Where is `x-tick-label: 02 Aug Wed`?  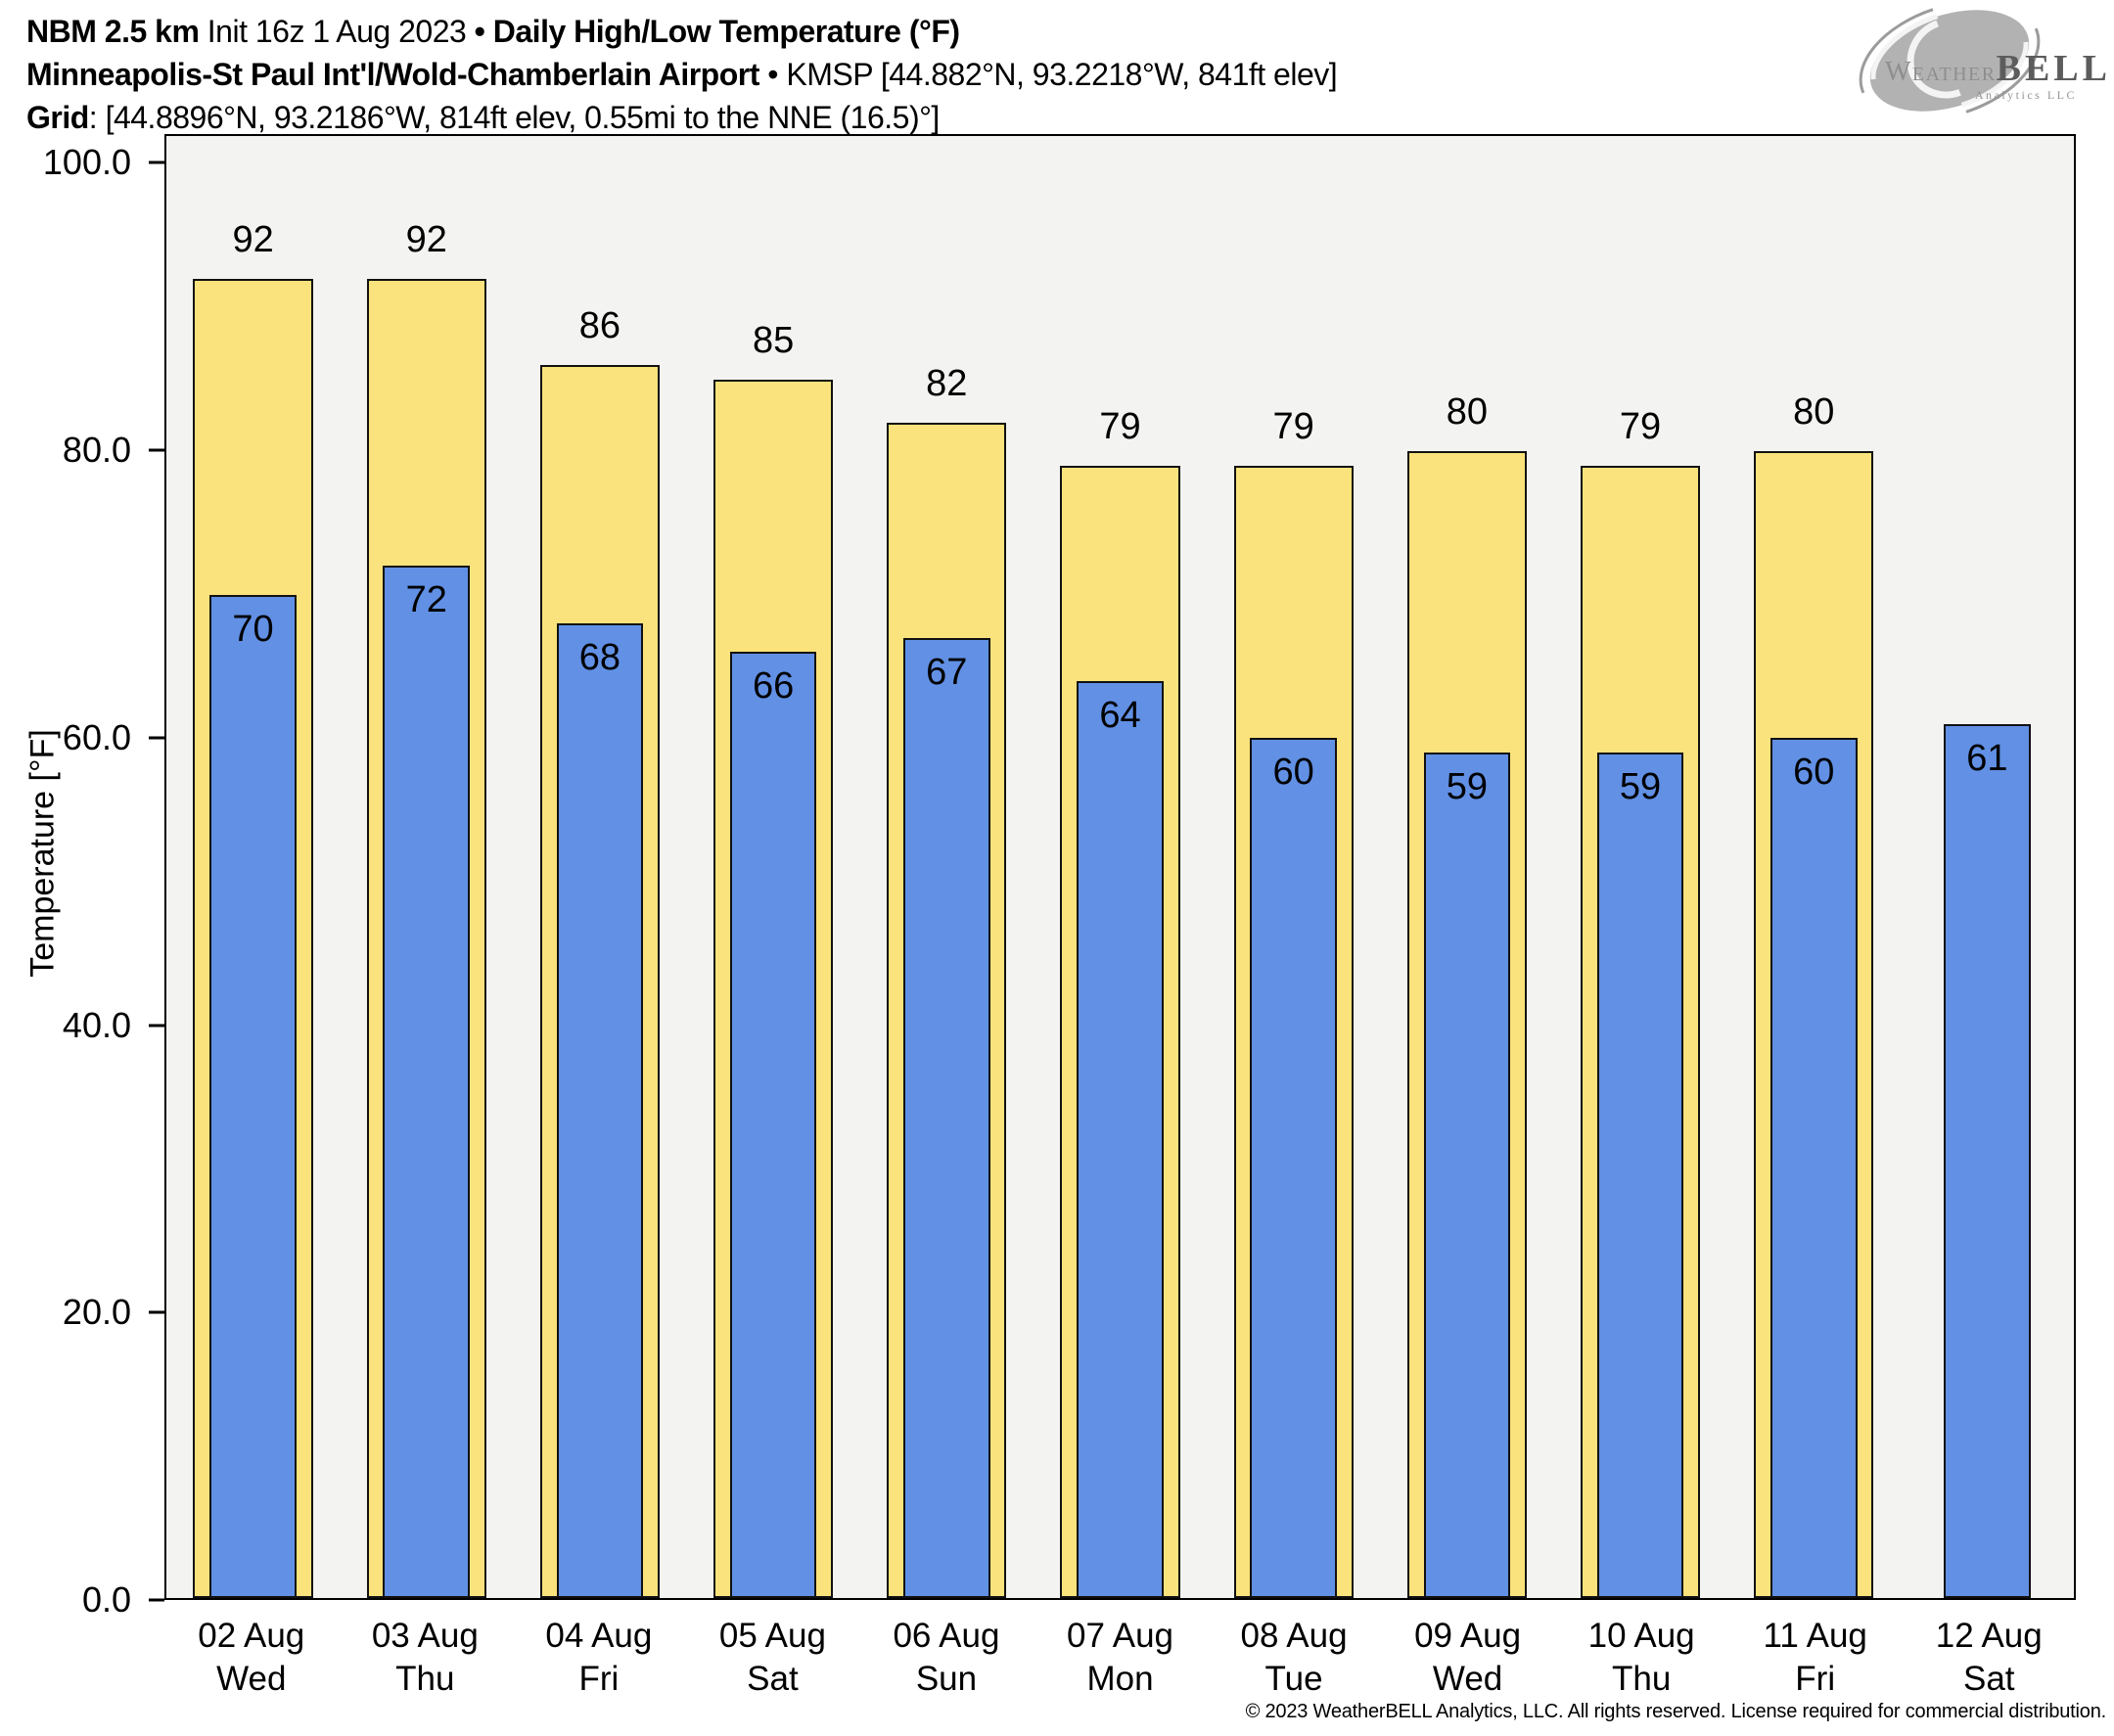
x-tick-label: 02 Aug Wed is located at coordinates (252, 1658).